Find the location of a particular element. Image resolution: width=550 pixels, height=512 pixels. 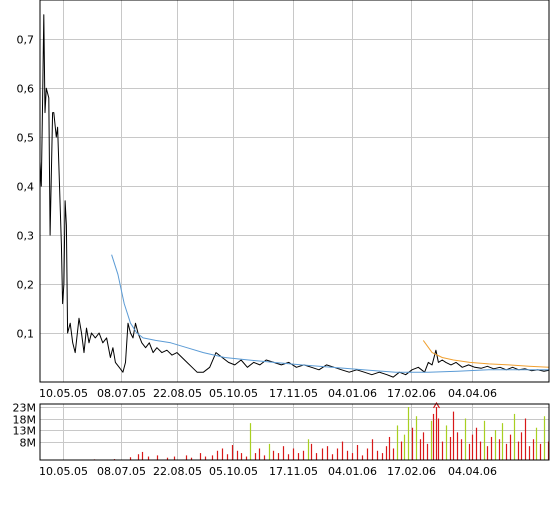

volume-x-tick-label: 05.10.05 is located at coordinates (233, 471).